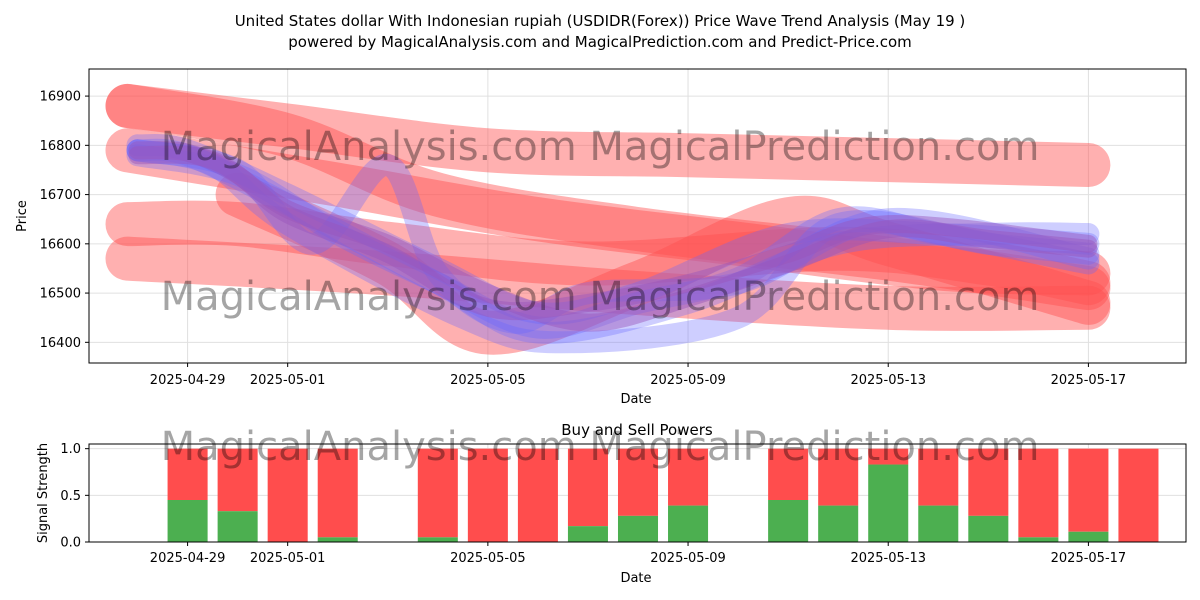  I want to click on price-y-tick-label: 16800, so click(60, 146).